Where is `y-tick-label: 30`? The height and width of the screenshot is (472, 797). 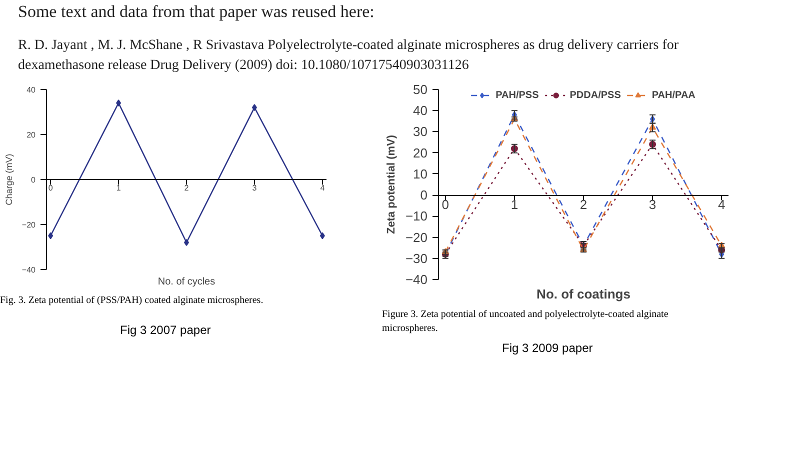 y-tick-label: 30 is located at coordinates (420, 132).